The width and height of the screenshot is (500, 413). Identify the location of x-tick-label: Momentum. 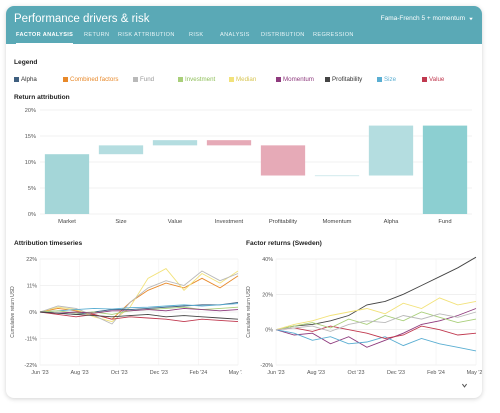
(337, 222).